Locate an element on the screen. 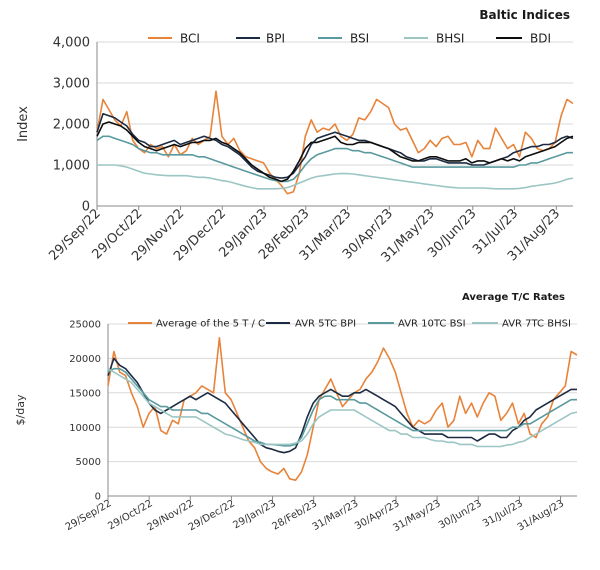 Image resolution: width=600 pixels, height=570 pixels. series-line-bsi is located at coordinates (334, 159).